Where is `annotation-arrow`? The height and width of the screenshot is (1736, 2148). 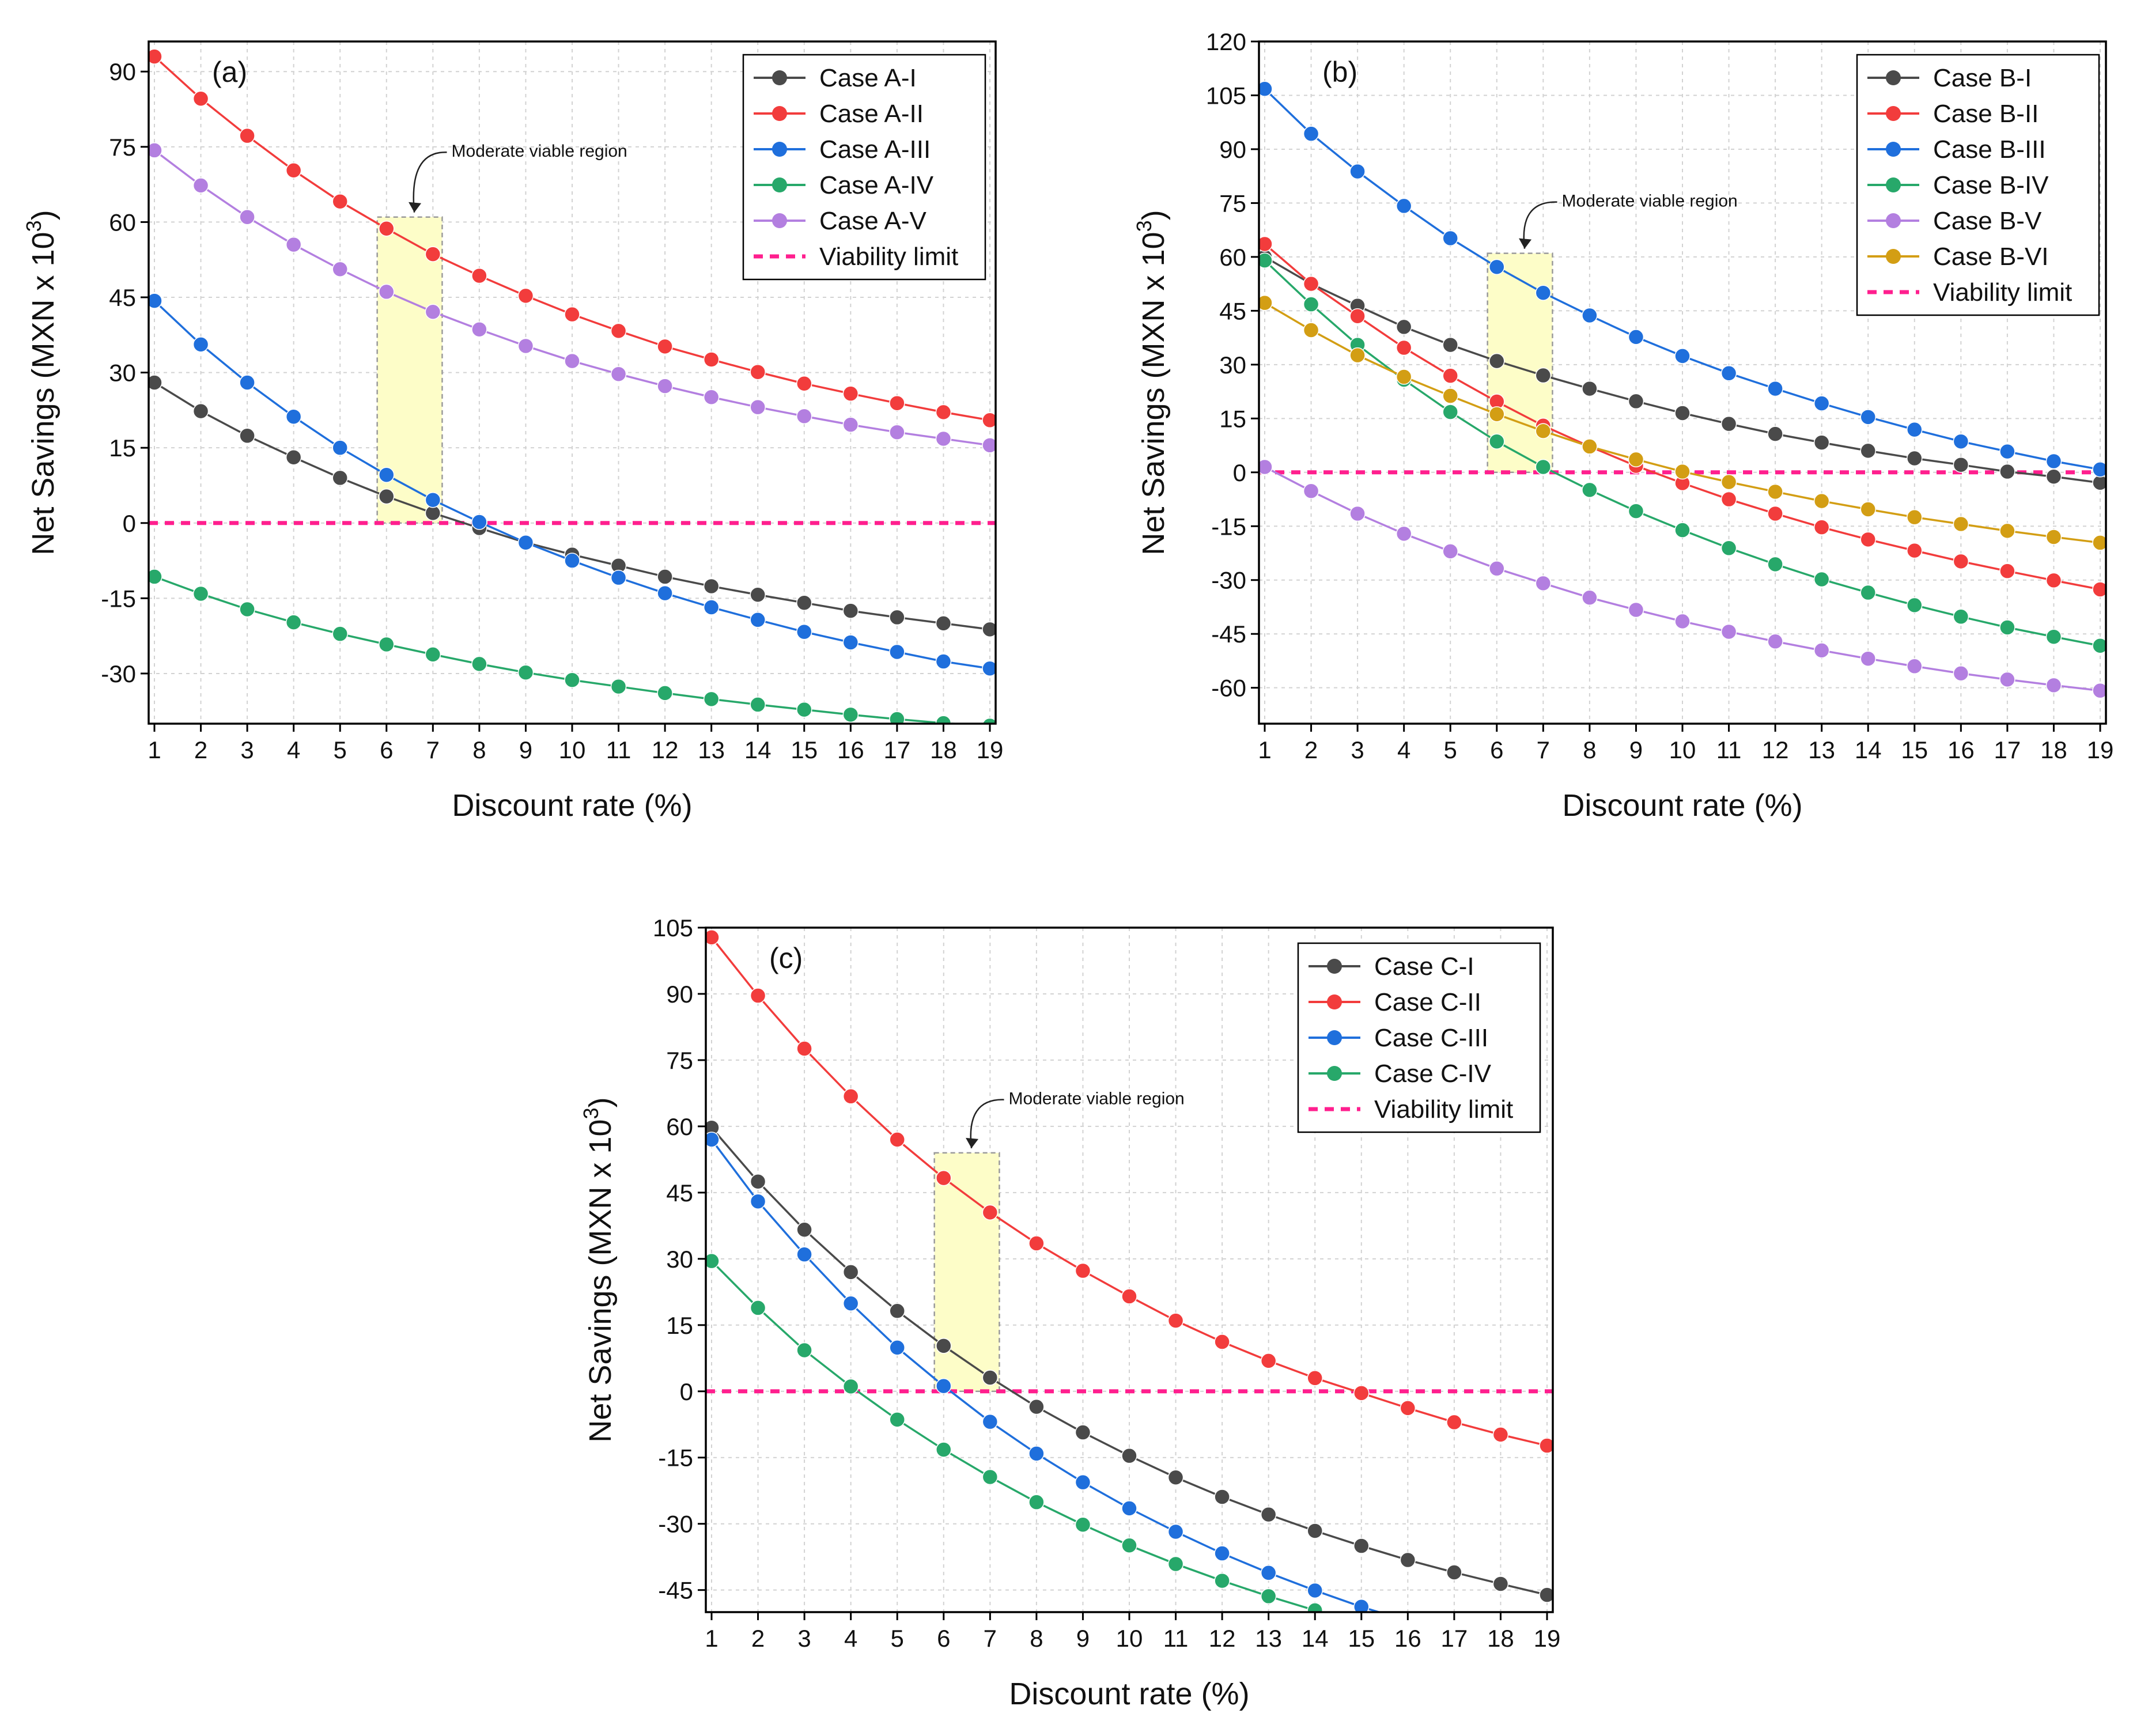 annotation-arrow is located at coordinates (430, 182).